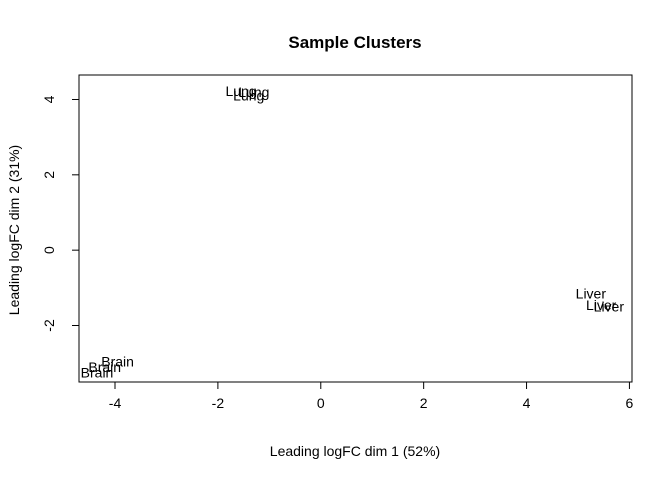  What do you see at coordinates (630, 403) in the screenshot?
I see `x-tick-label: 6` at bounding box center [630, 403].